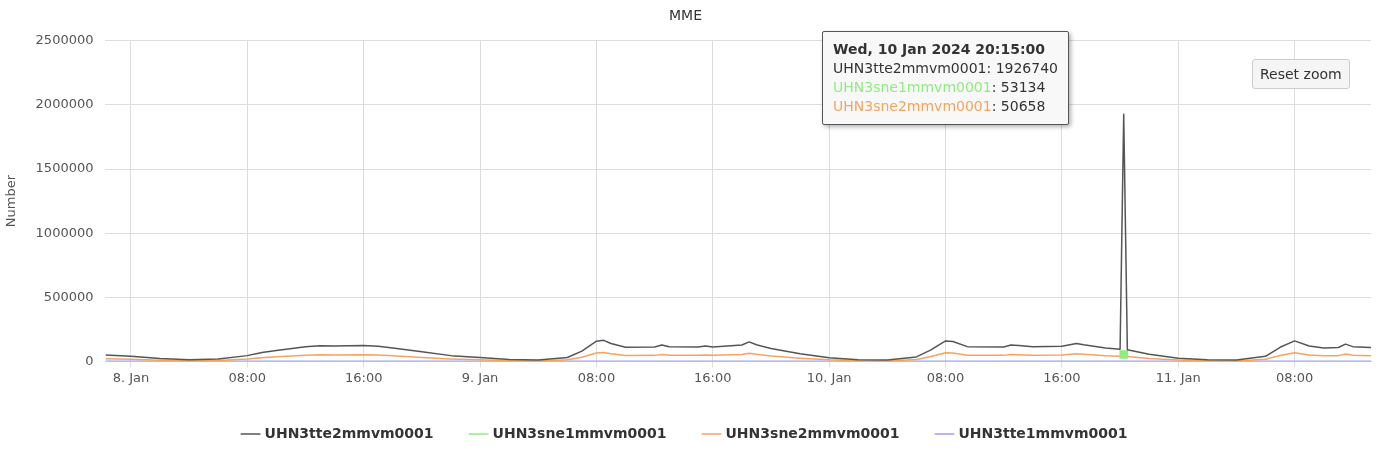 The width and height of the screenshot is (1385, 457). Describe the element at coordinates (1301, 74) in the screenshot. I see `reset-zoom-button: Reset zoom` at that location.